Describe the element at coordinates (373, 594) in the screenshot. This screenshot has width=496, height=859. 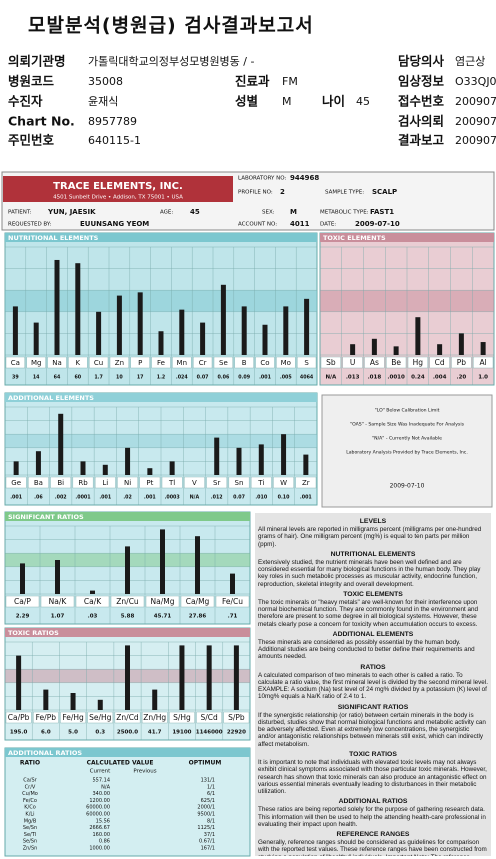
I see `note-heading: TOXIC ELEMENTS` at that location.